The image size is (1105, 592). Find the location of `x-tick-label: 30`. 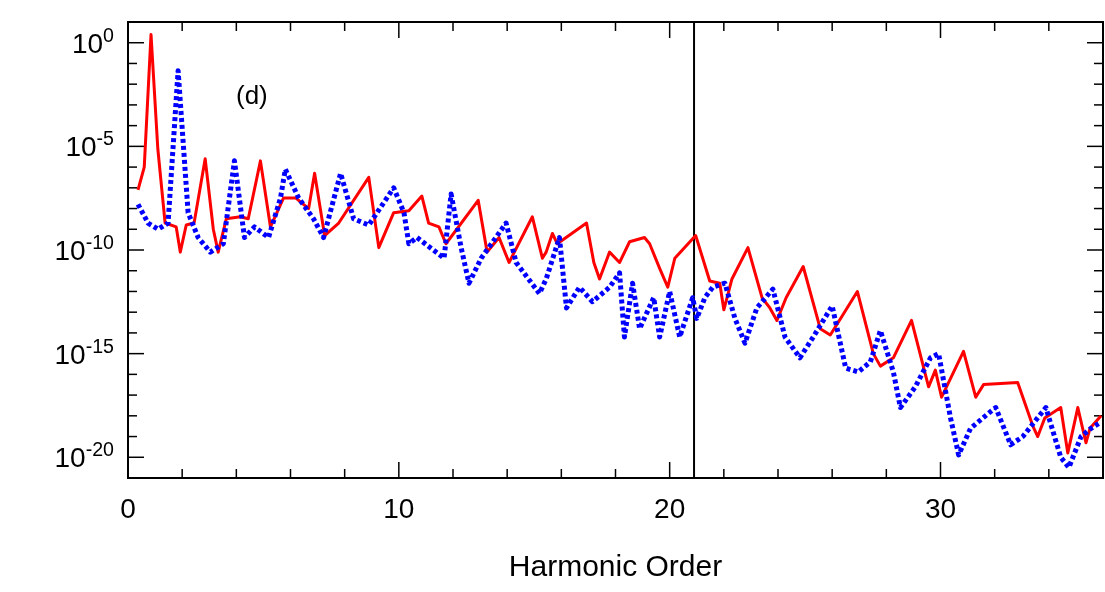

x-tick-label: 30 is located at coordinates (940, 508).